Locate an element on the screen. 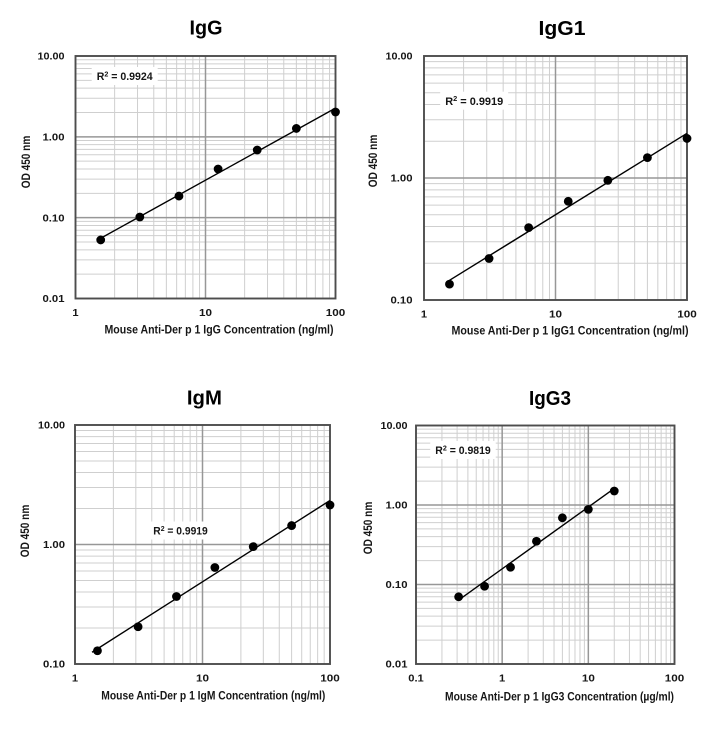 The image size is (724, 743). svg-text: R2 = 0.9819 is located at coordinates (463, 451).